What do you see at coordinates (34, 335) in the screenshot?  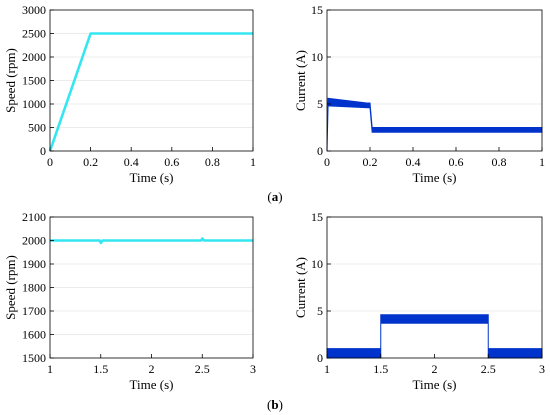 I see `y-tick-label: 1600` at bounding box center [34, 335].